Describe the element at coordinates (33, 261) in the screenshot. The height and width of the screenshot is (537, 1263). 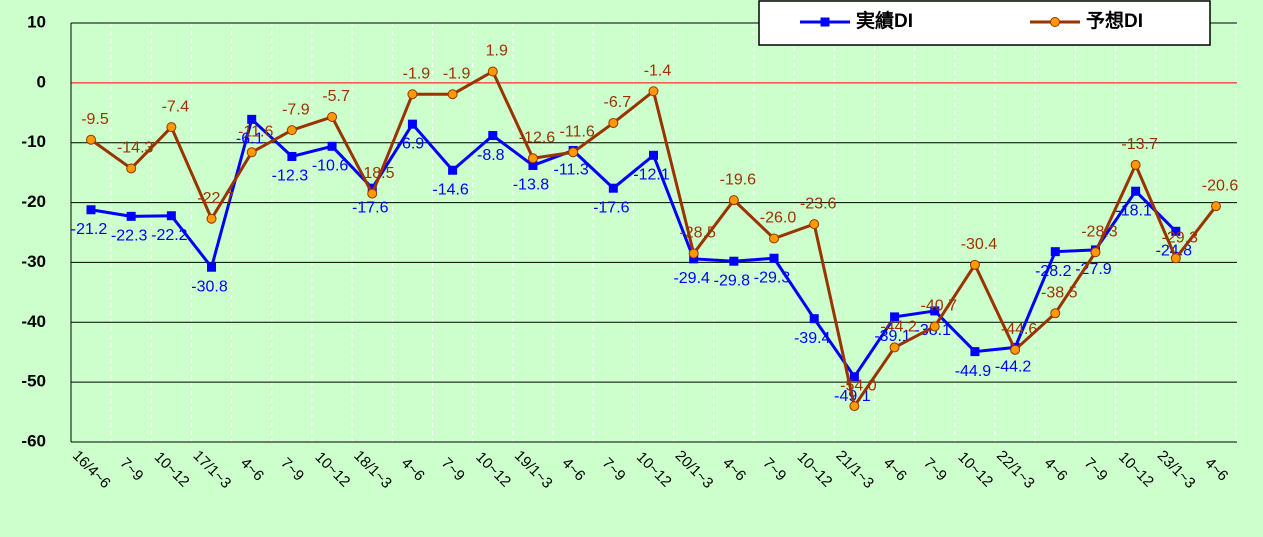
I see `y-tick-label: -30` at that location.